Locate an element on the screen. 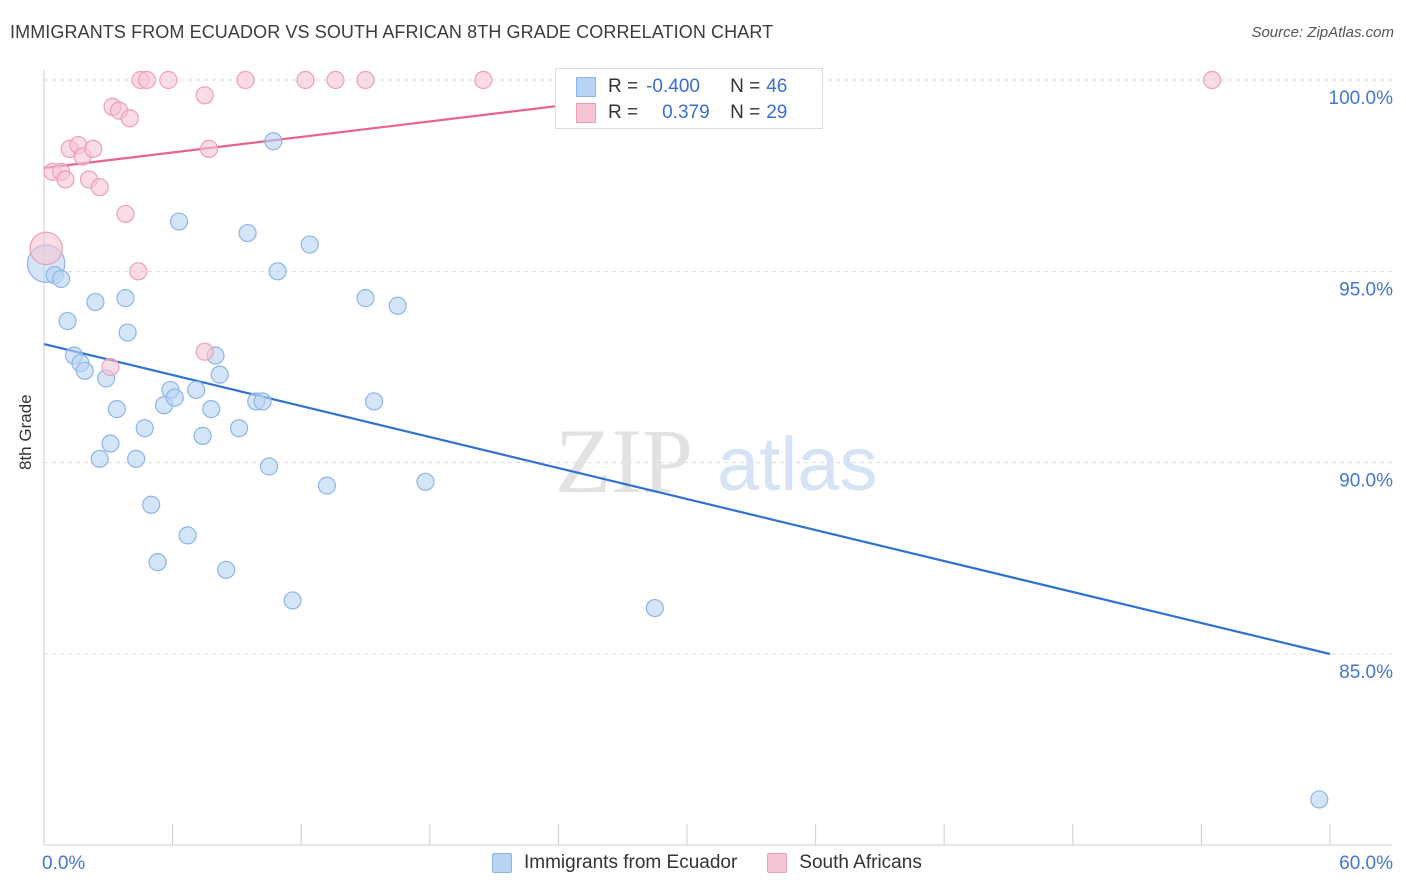 Image resolution: width=1406 pixels, height=892 pixels. legend-label-ecuador: Immigrants from Ecuador is located at coordinates (631, 862).